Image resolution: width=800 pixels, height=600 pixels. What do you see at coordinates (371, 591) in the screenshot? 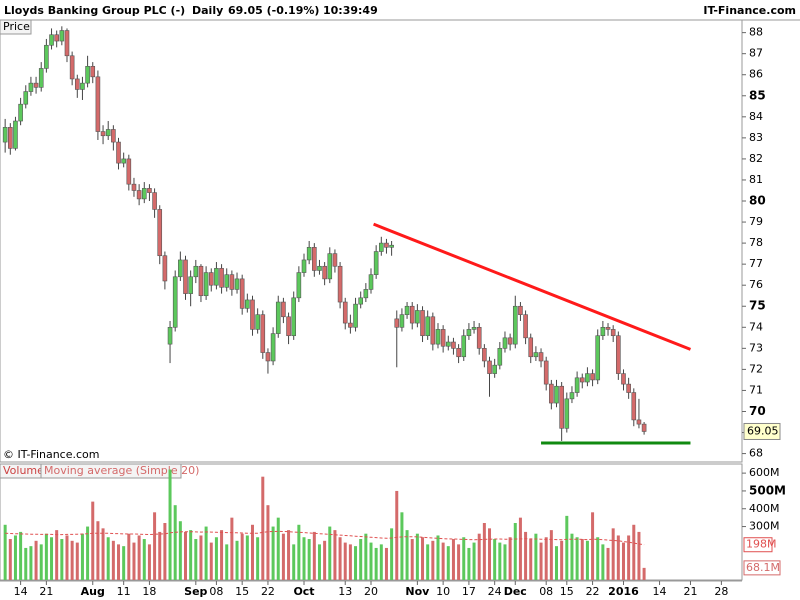
I see `x-tick-label: 20` at bounding box center [371, 591].